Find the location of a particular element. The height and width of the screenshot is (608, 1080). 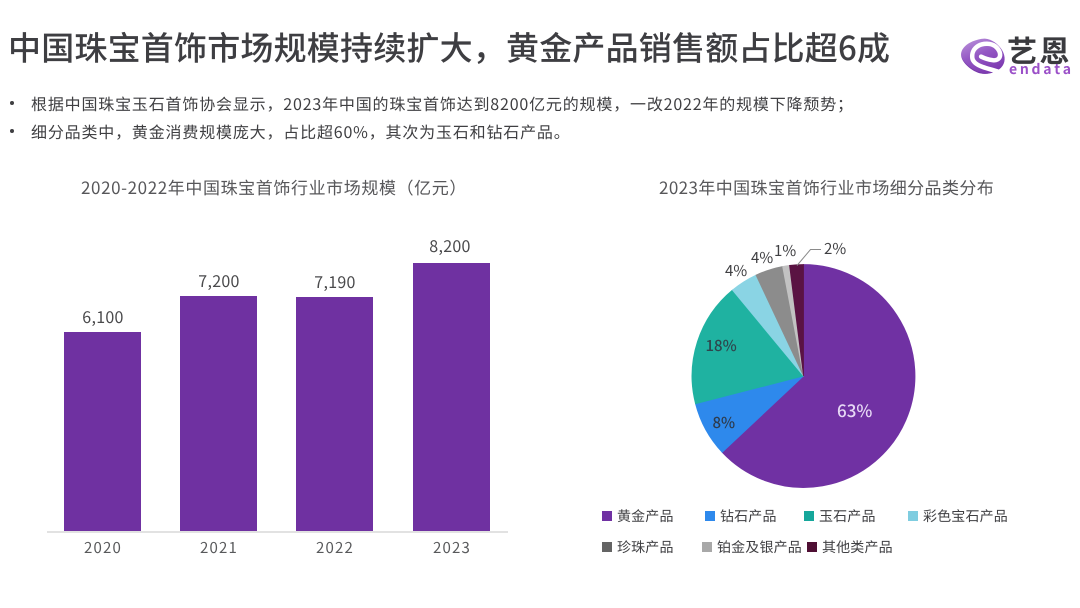

svg-text: 18% is located at coordinates (721, 345).